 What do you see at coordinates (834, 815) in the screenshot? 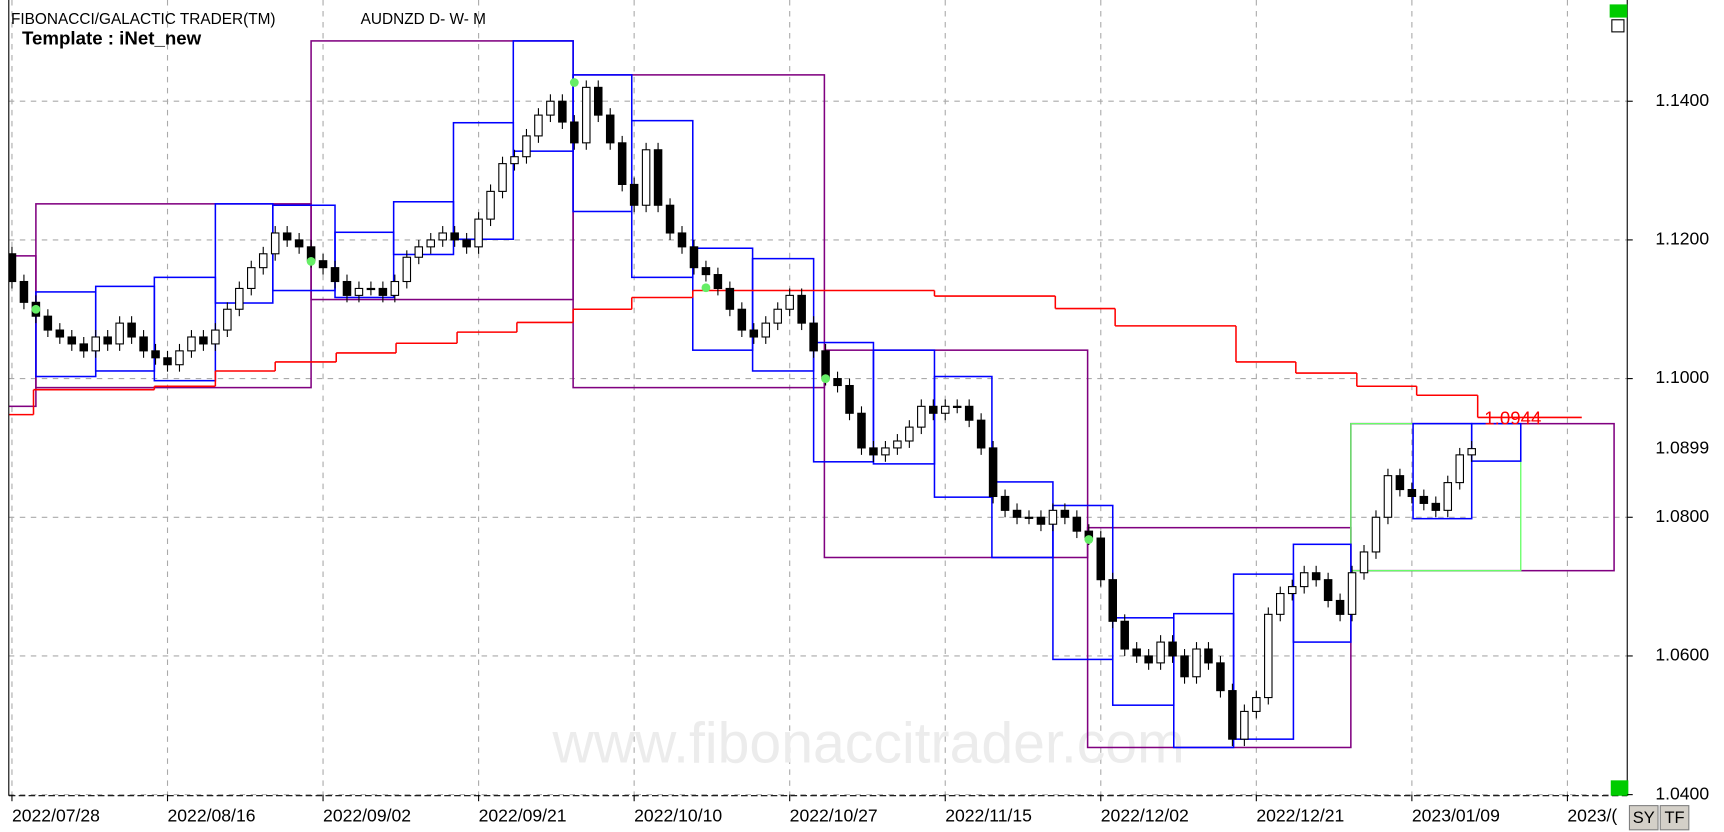
I see `x-tick-label: 2022/10/27` at bounding box center [834, 815].